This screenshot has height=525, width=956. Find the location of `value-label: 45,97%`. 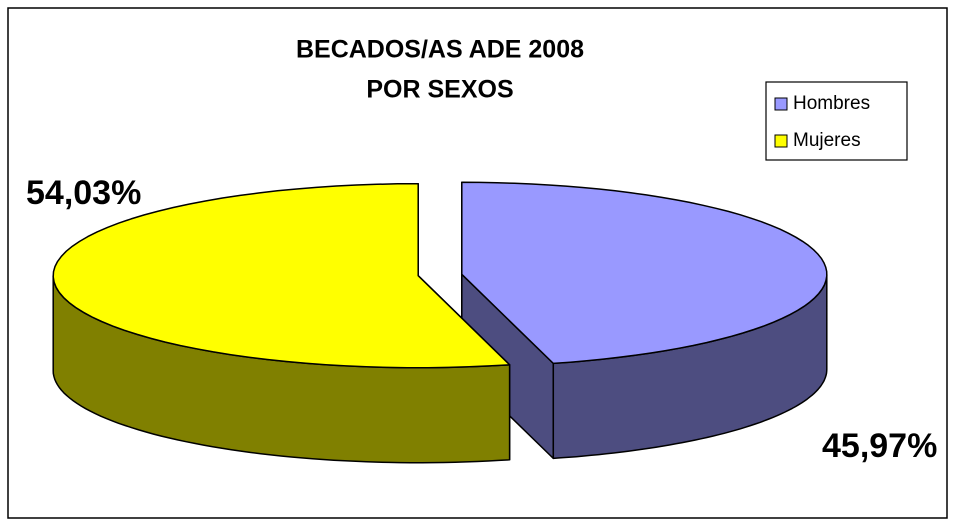

value-label: 45,97% is located at coordinates (879, 446).